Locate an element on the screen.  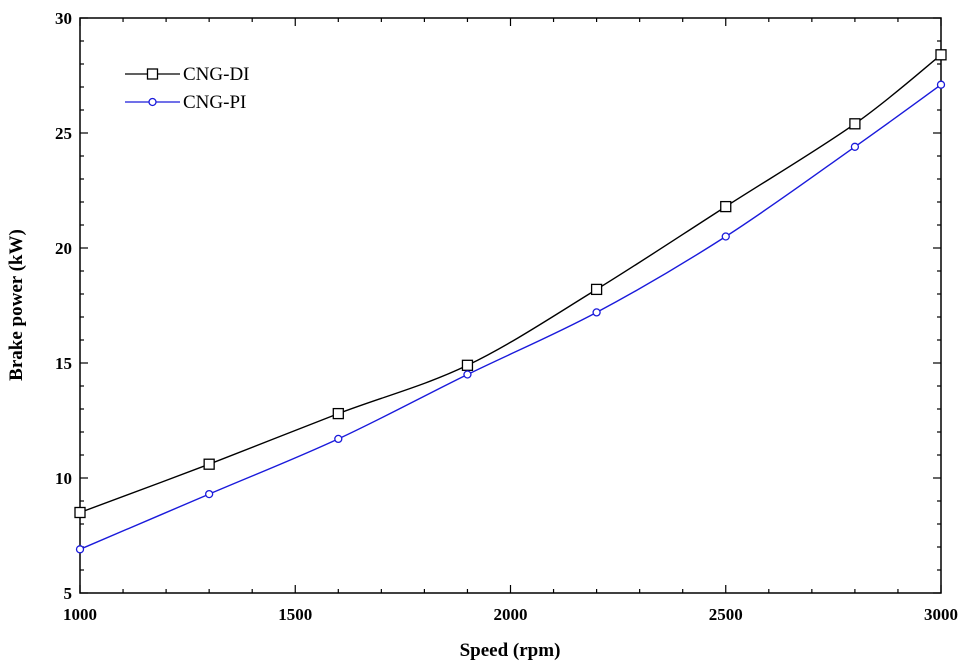
y-axis-title: Brake power (kW) is located at coordinates (16, 305).